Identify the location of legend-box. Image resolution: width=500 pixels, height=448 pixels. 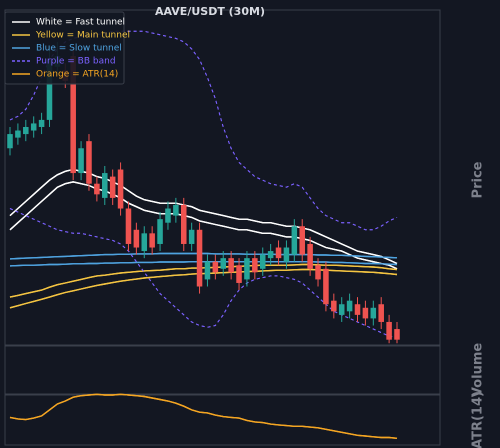
(64, 48).